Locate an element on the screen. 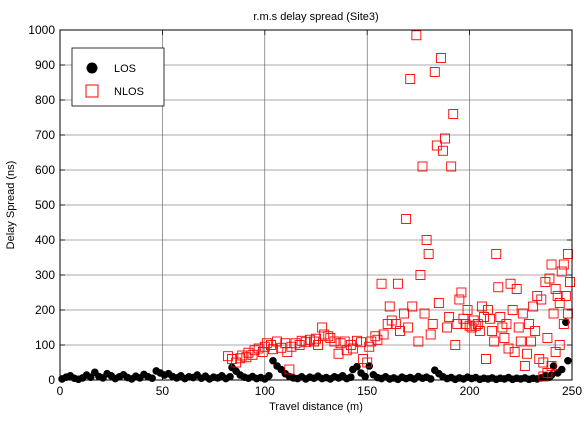 The image size is (584, 444). legend-marker-nlos is located at coordinates (92, 91).